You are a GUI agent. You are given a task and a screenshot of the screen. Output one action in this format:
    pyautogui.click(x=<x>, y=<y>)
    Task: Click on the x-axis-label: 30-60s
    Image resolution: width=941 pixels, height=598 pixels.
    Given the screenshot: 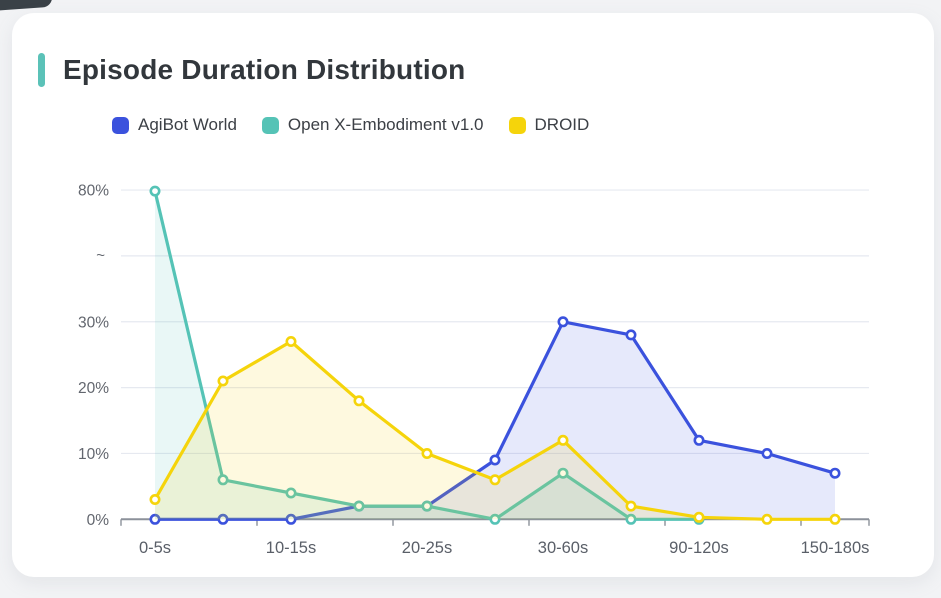 What is the action you would take?
    pyautogui.click(x=563, y=548)
    